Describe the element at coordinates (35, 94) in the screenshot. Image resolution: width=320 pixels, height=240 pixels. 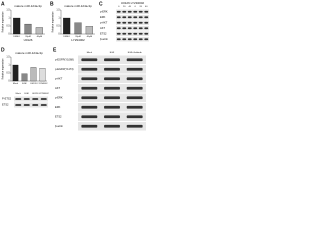
I see `lane-label: U0126` at that location.